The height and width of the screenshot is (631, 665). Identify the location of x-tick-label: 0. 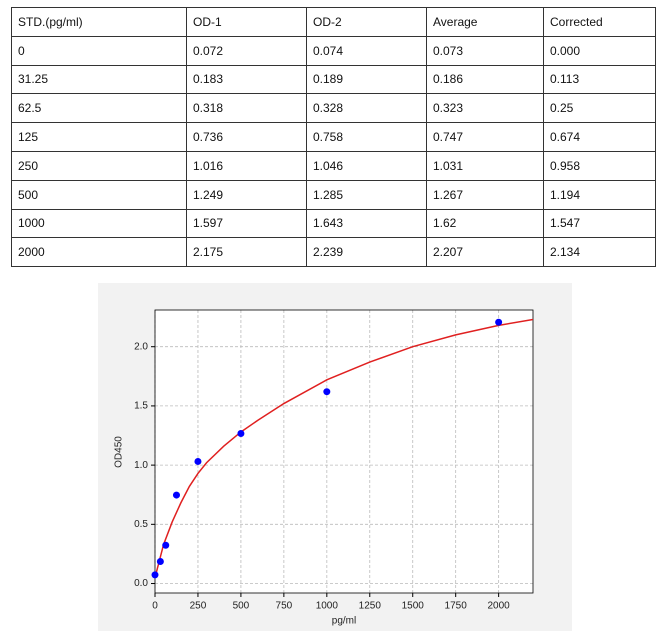
(155, 606).